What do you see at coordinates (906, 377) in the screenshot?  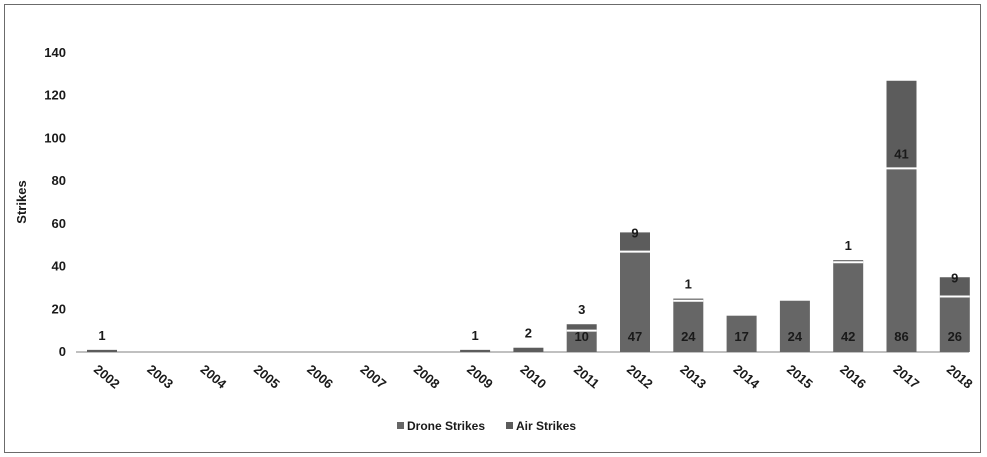 I see `x-tick-label: 2017` at bounding box center [906, 377].